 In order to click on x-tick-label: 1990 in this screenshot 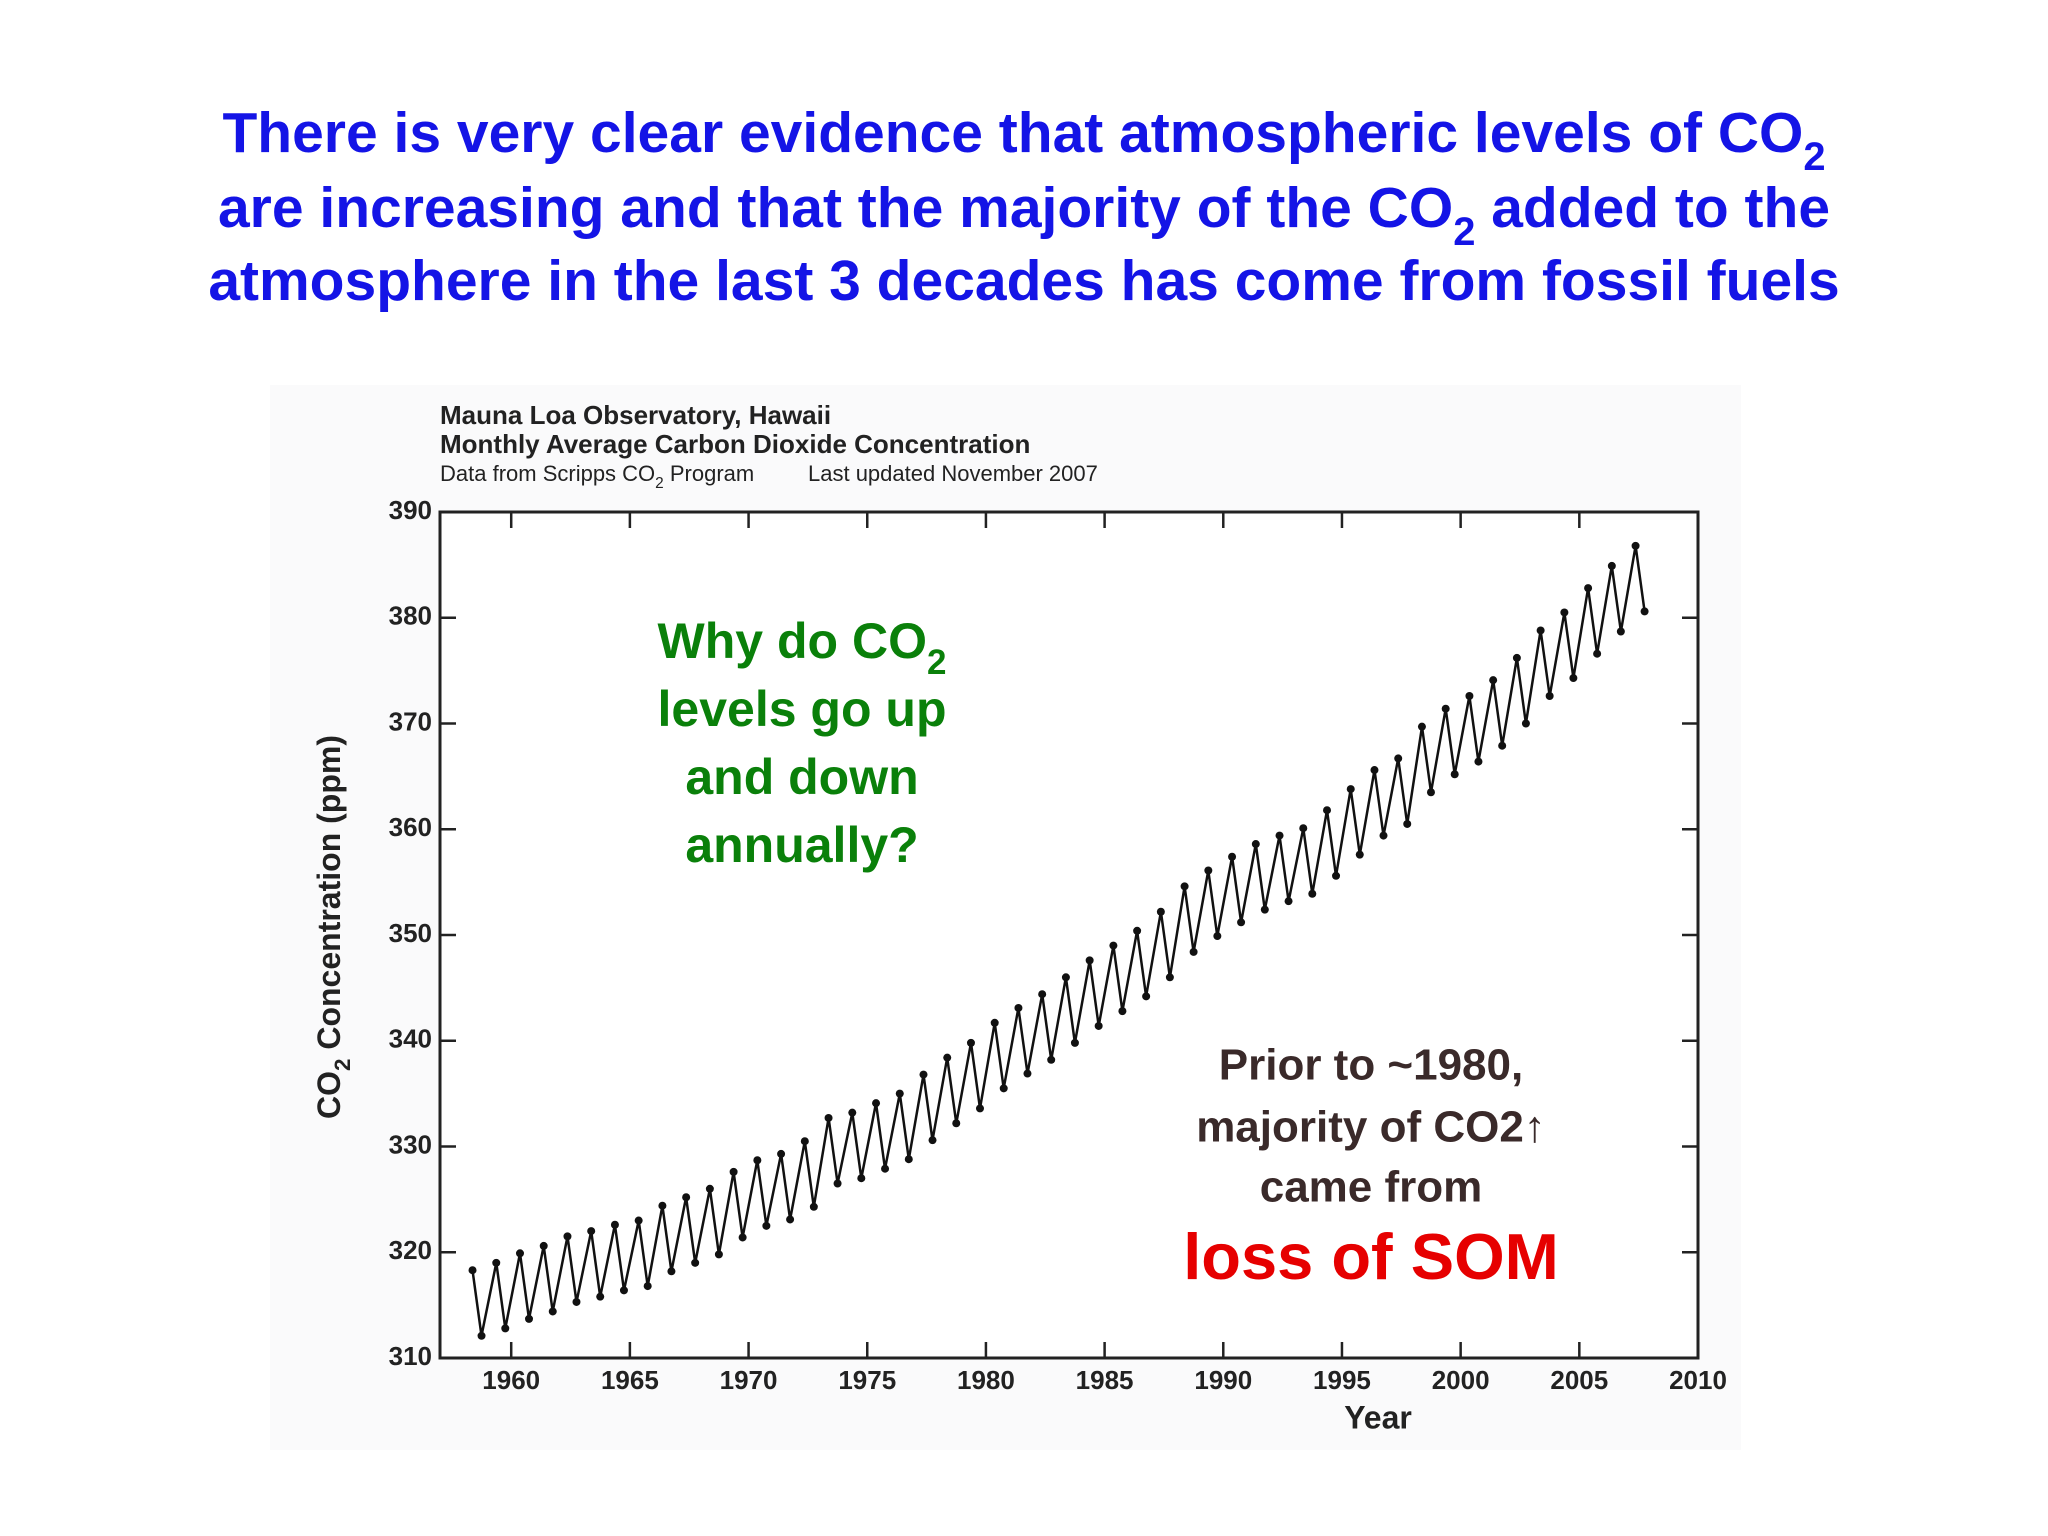, I will do `click(1223, 1380)`.